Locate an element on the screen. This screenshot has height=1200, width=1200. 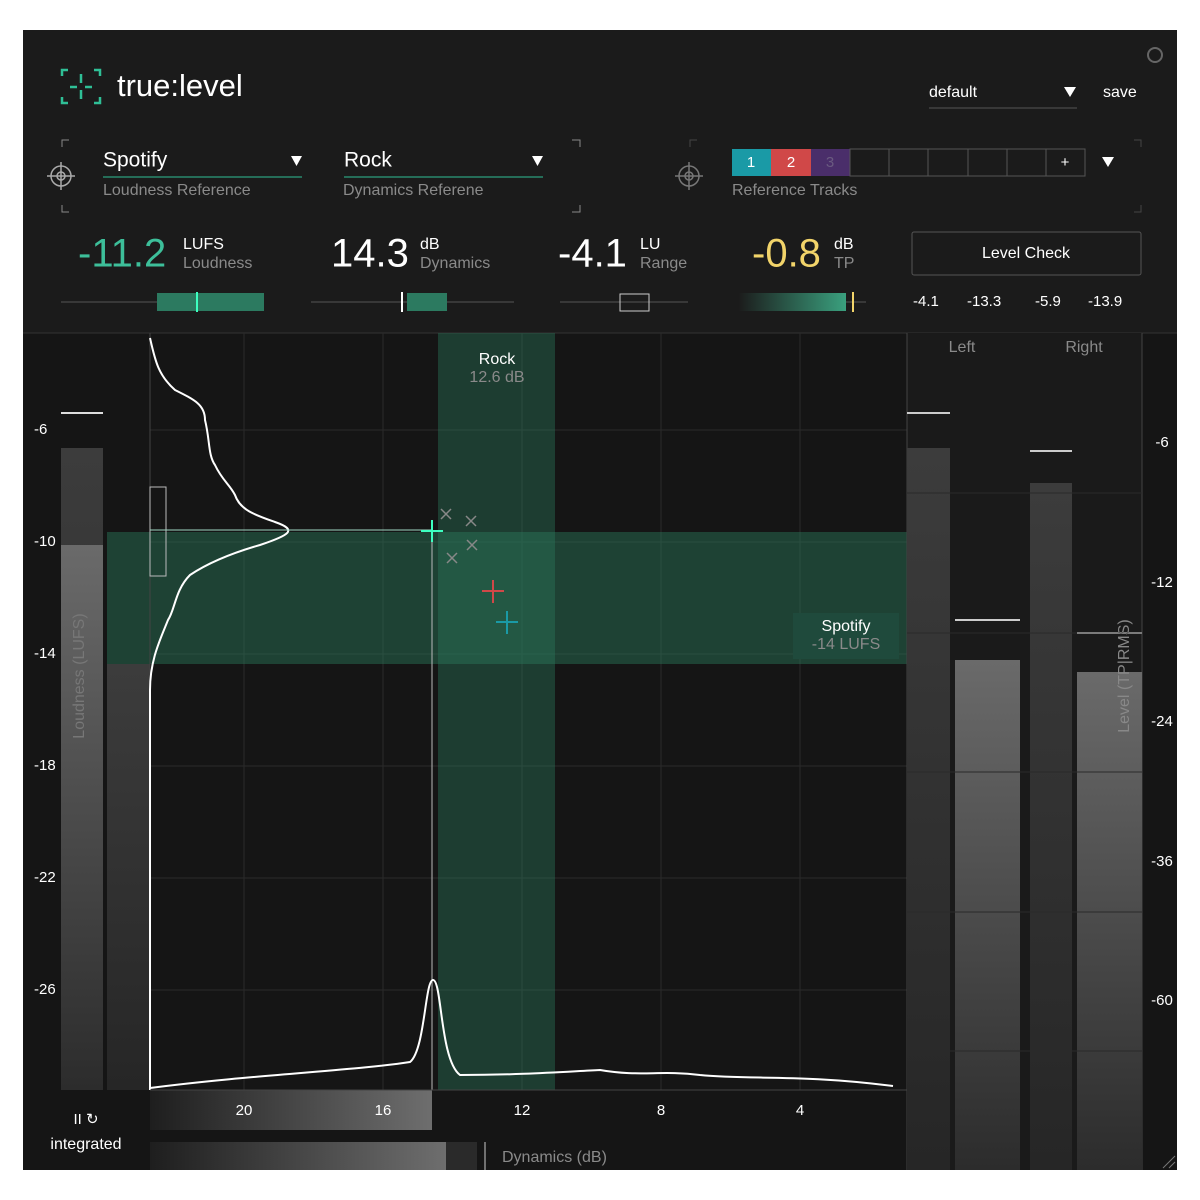
level-check-button is located at coordinates (1026, 253).